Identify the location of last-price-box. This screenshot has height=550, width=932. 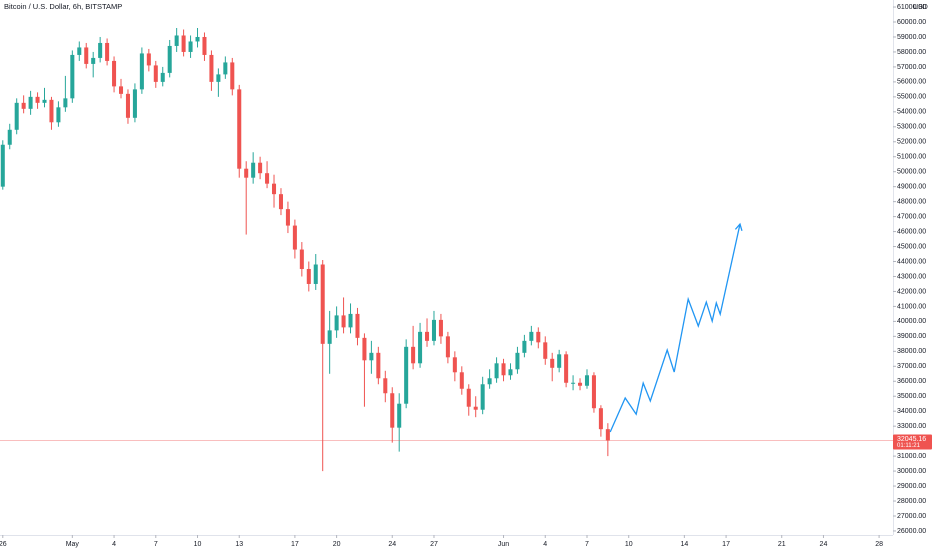
(912, 442).